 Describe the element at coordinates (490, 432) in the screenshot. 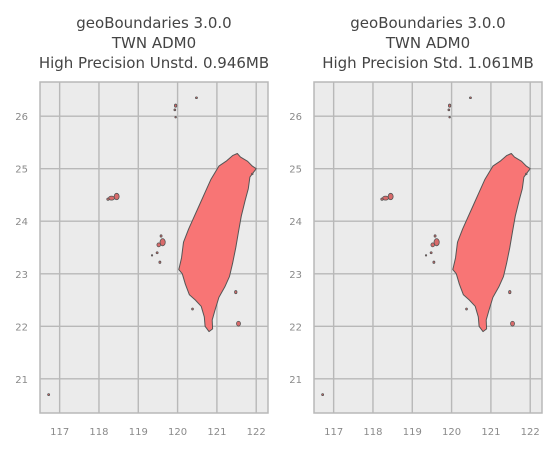

I see `panel-2-x-tick-label-121: 121` at that location.